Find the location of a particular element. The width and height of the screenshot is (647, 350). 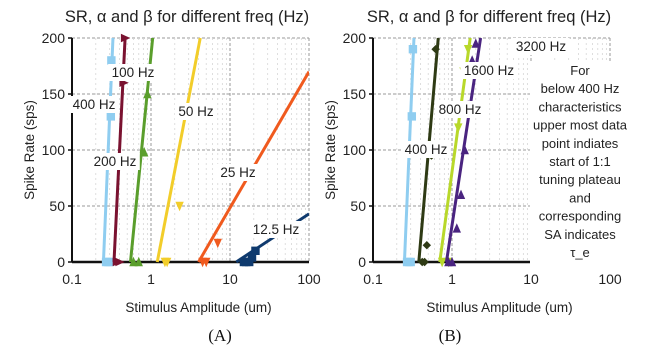

series-line is located at coordinates (178, 150).